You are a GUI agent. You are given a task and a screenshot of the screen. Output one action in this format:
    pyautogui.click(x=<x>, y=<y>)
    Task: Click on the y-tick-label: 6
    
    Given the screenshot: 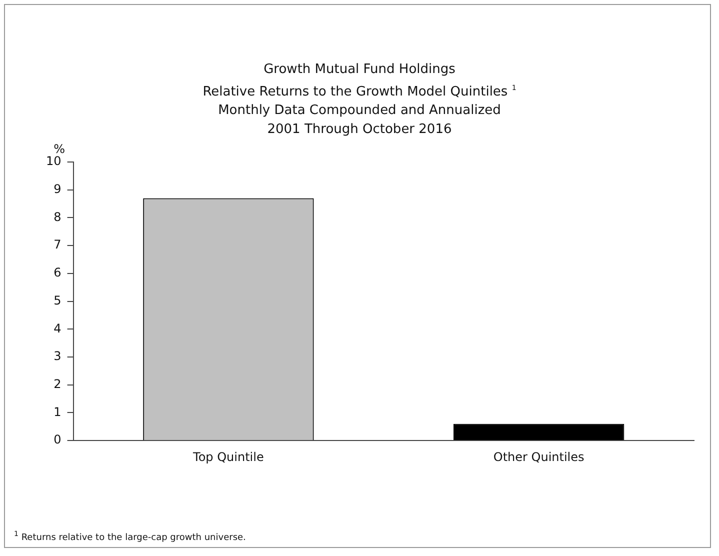 What is the action you would take?
    pyautogui.click(x=58, y=273)
    